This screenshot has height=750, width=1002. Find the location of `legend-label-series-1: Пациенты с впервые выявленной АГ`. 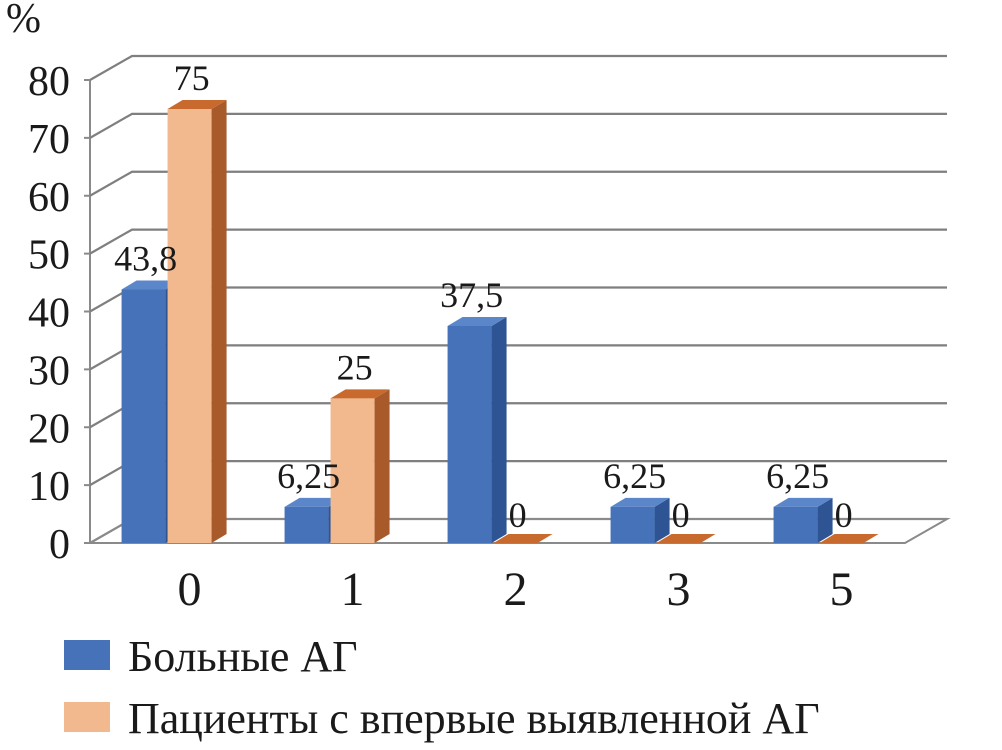

legend-label-series-1: Пациенты с впервые выявленной АГ is located at coordinates (474, 718).